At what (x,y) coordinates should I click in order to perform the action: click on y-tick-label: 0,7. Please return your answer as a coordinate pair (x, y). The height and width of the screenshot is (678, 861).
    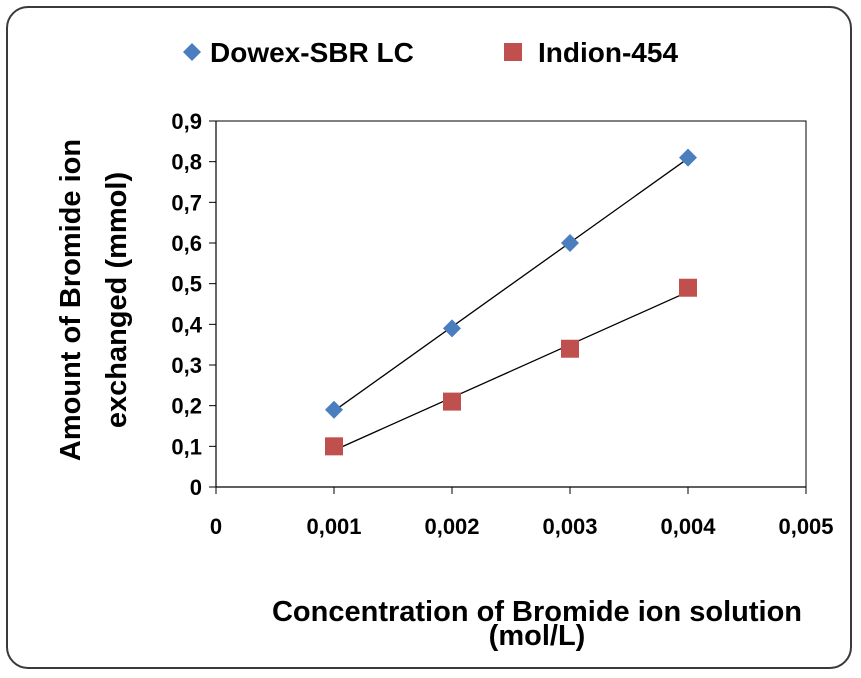
    Looking at the image, I should click on (186, 202).